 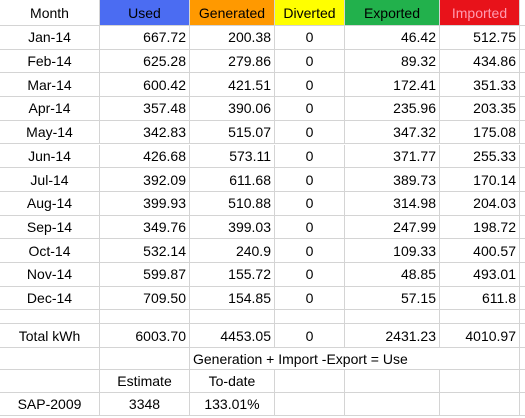 I want to click on data-cell: 573.11, so click(x=232, y=156).